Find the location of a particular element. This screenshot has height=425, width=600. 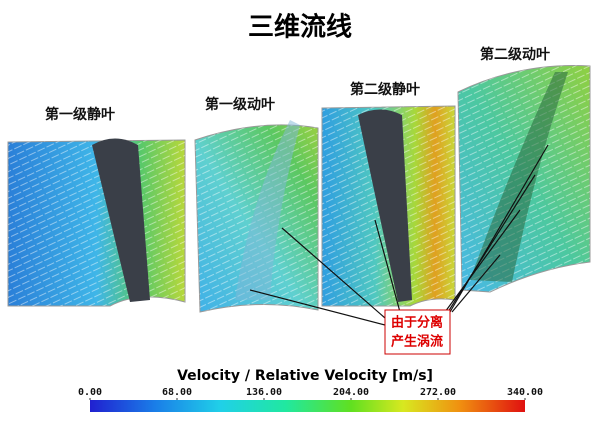

annotation: 由于分离 is located at coordinates (417, 323).